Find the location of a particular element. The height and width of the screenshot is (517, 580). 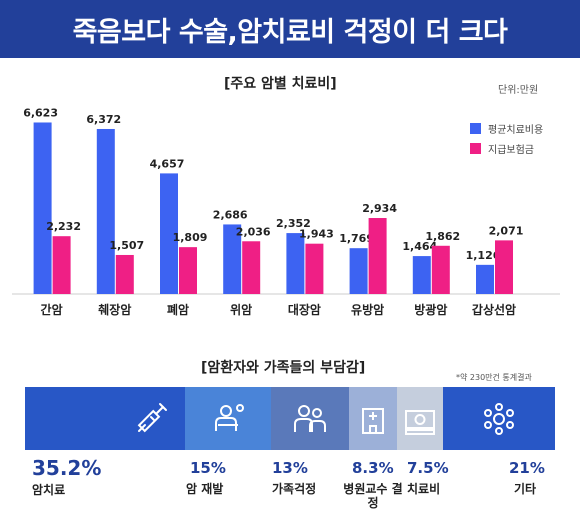

burden-segment-family is located at coordinates (310, 418).